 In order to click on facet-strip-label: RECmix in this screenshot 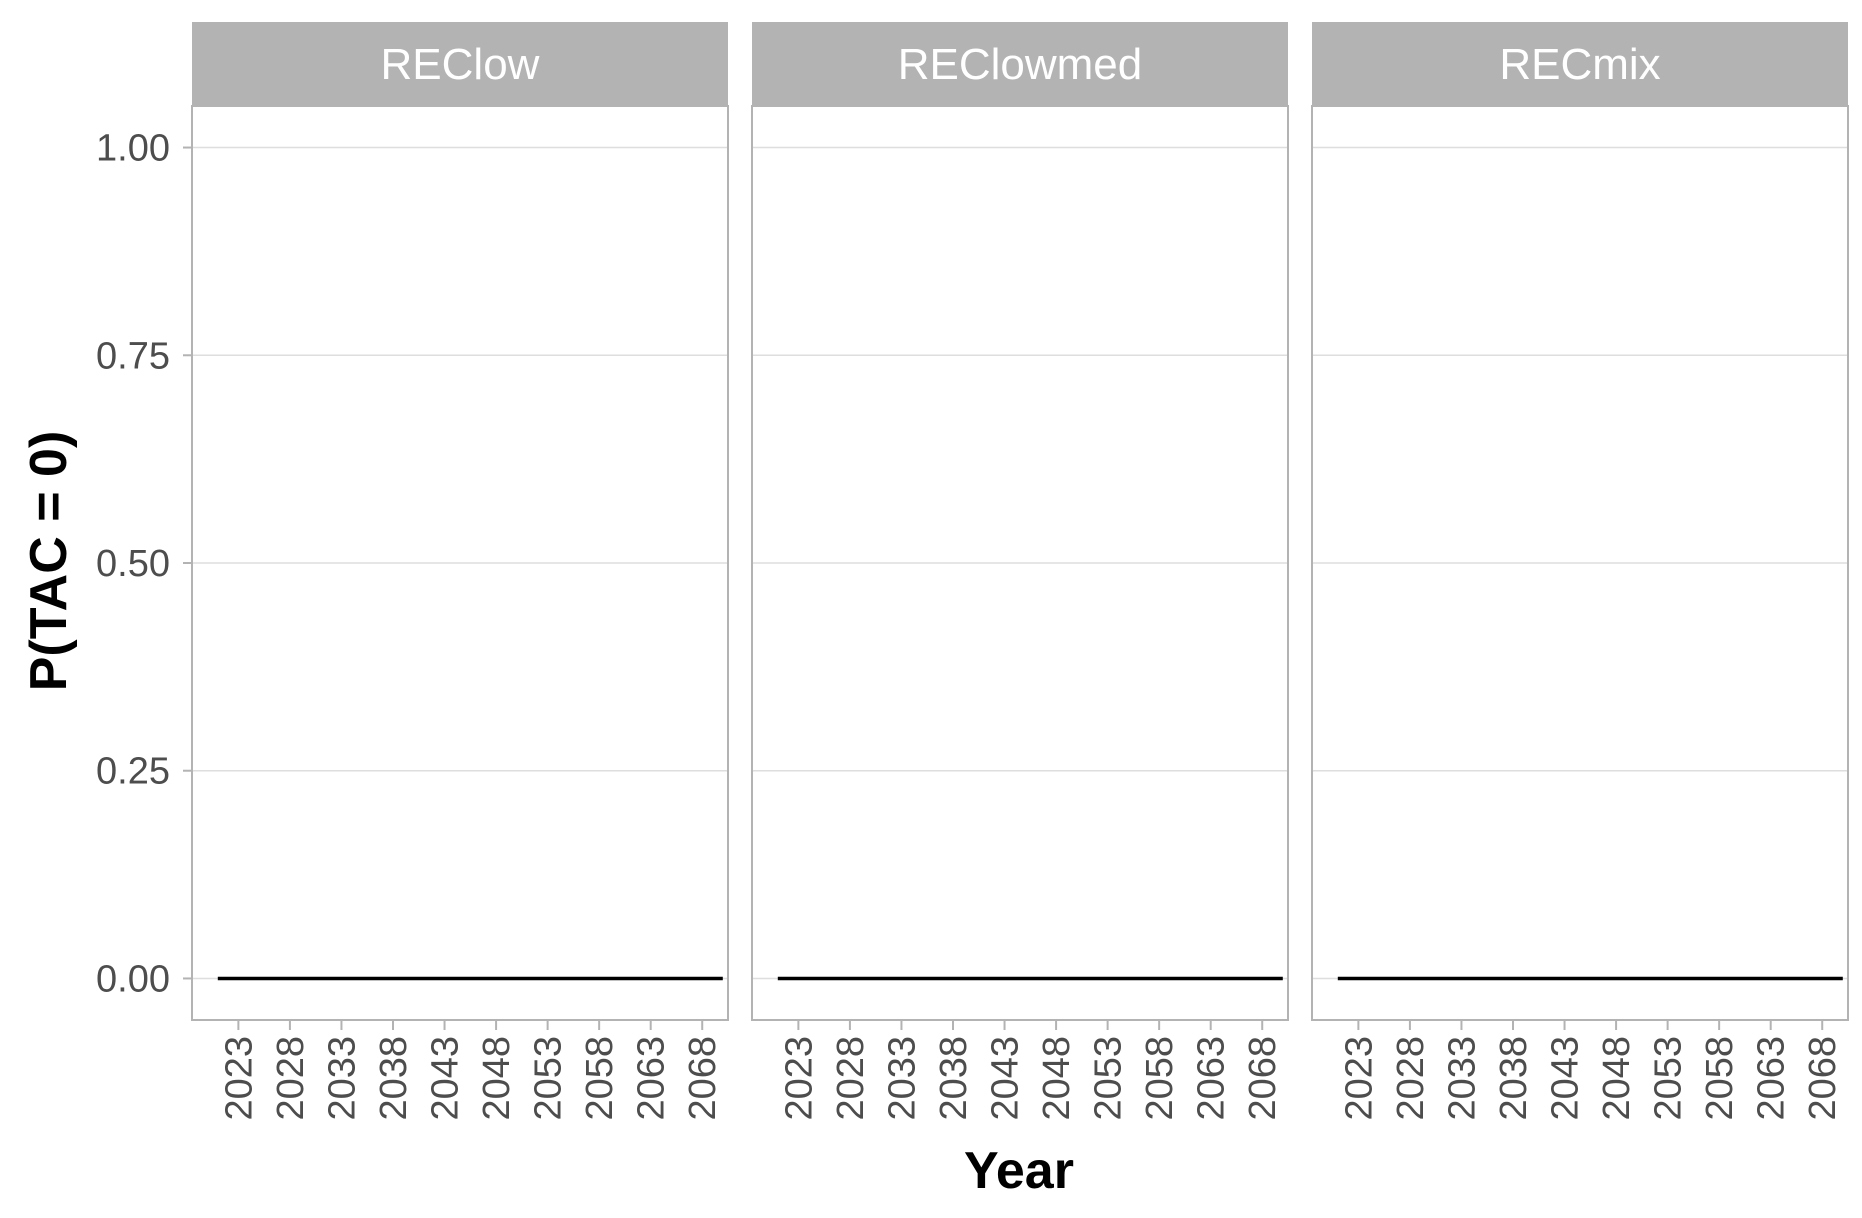, I will do `click(1579, 64)`.